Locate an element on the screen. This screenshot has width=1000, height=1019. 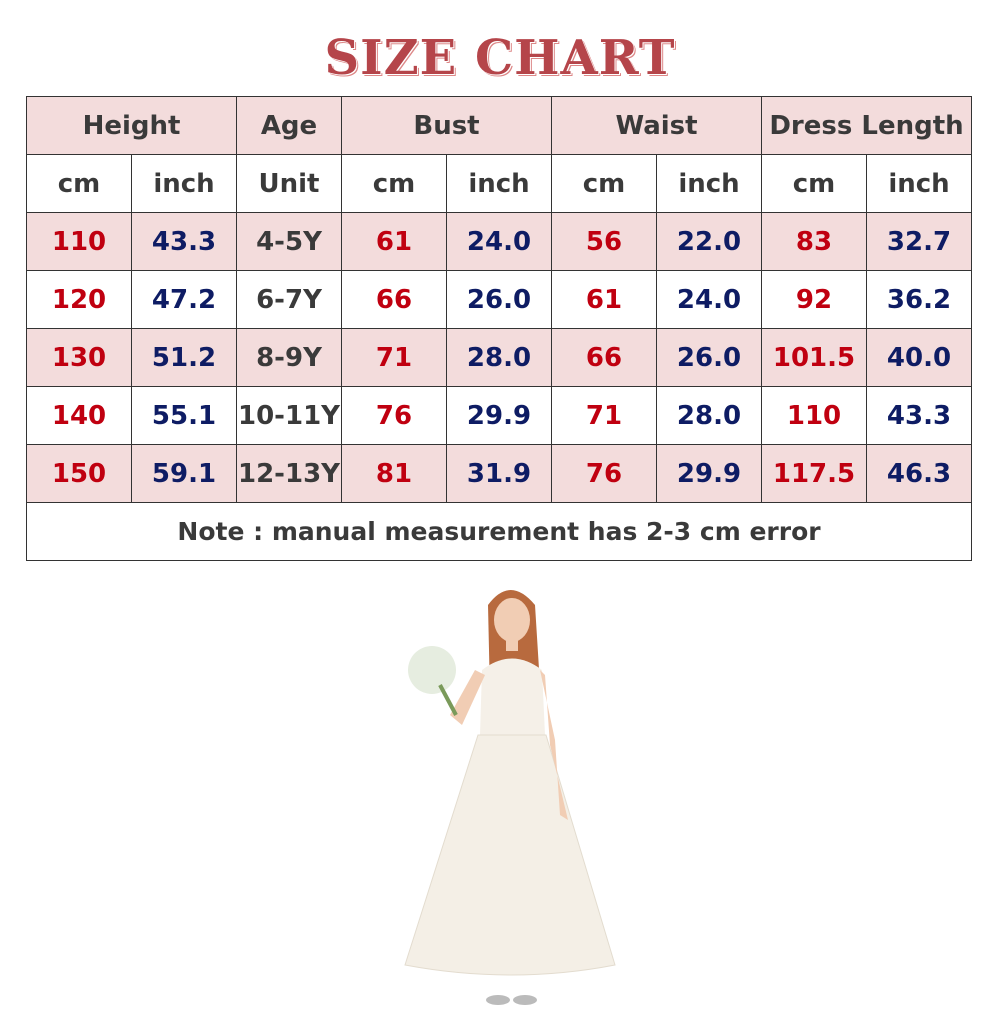
table-cell: 6-7Y is located at coordinates (289, 299).